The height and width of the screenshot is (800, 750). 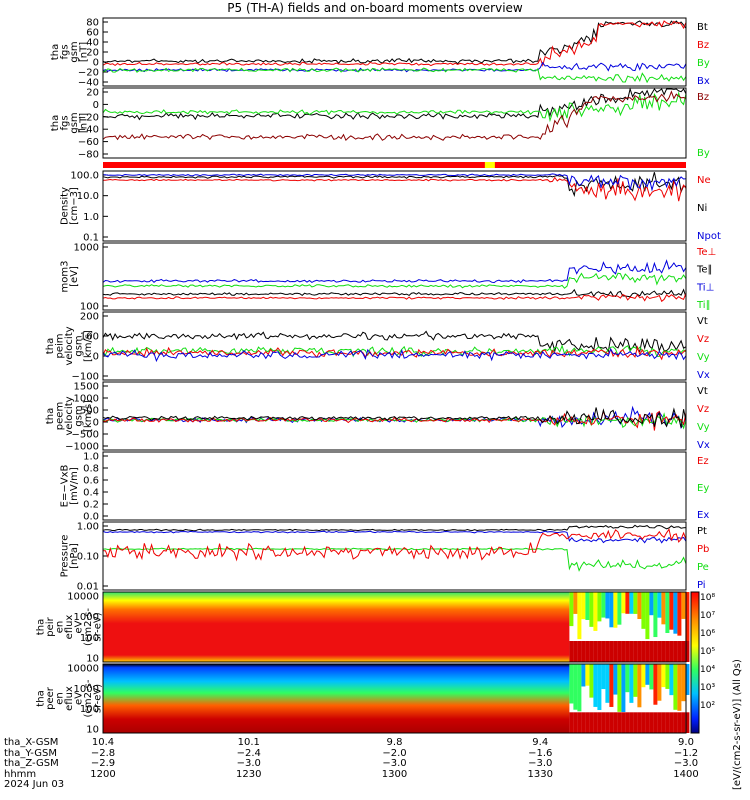 What do you see at coordinates (103, 774) in the screenshot?
I see `footer-value: 1200` at bounding box center [103, 774].